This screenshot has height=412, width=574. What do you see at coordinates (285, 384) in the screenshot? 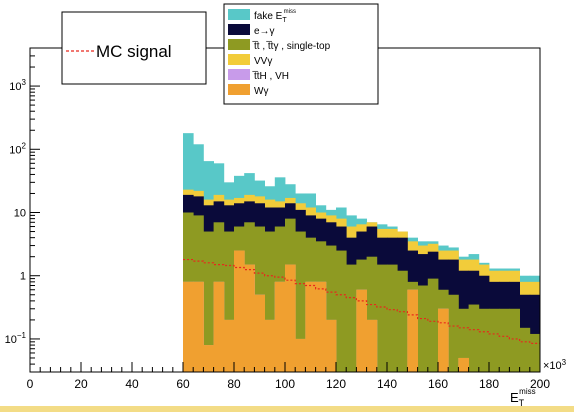
I see `x-tick-label: 100` at bounding box center [285, 384].